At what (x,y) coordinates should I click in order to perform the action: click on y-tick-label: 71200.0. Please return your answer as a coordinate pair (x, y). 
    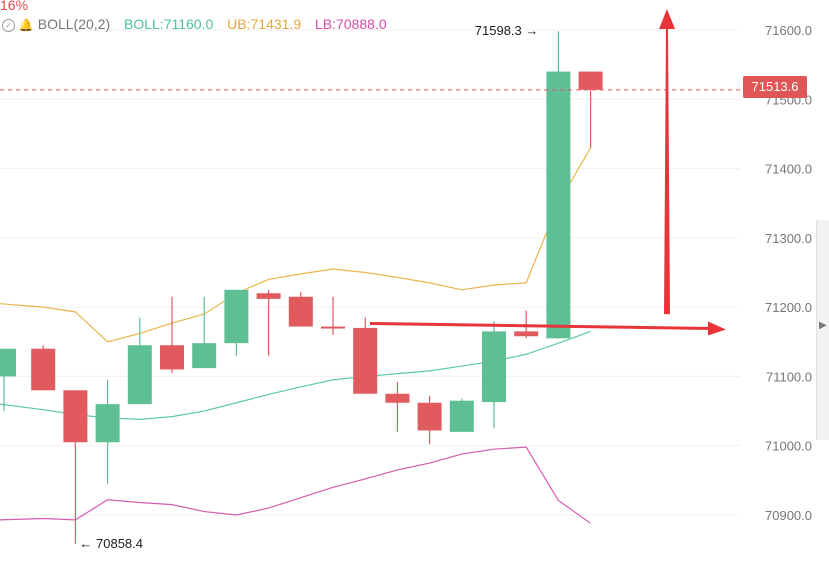
    Looking at the image, I should click on (788, 307).